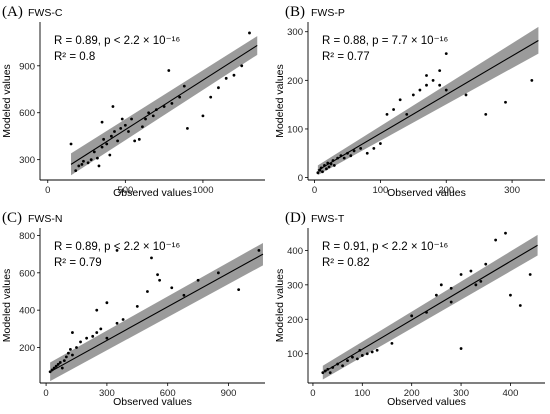  What do you see at coordinates (380, 190) in the screenshot?
I see `x-tick-label: 100` at bounding box center [380, 190].